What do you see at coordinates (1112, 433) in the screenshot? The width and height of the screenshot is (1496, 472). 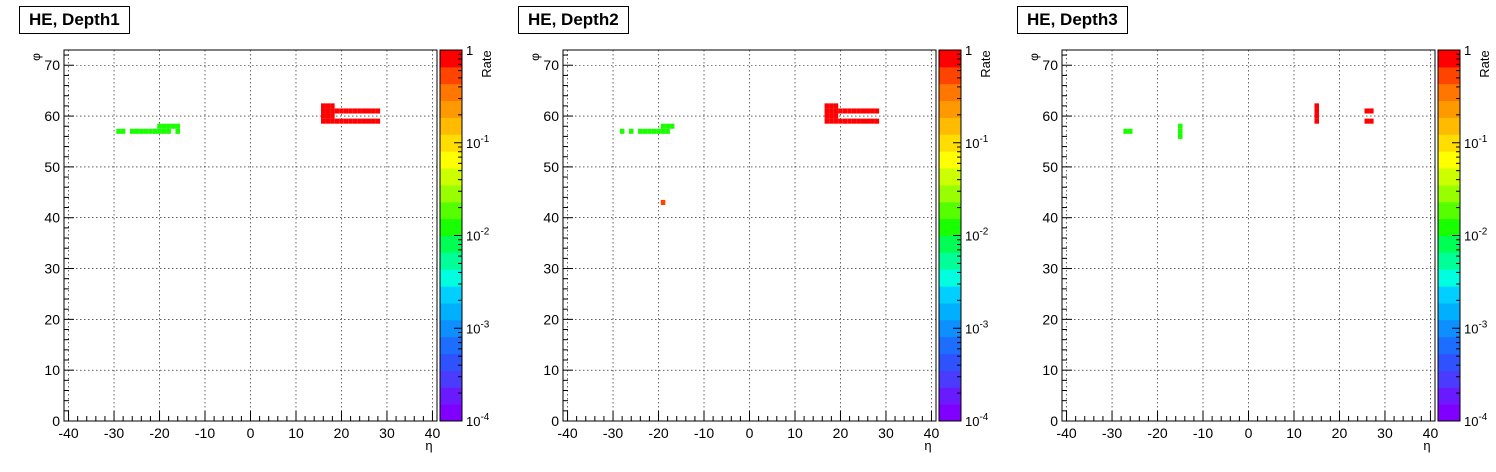 I see `x-tick-label: -30` at bounding box center [1112, 433].